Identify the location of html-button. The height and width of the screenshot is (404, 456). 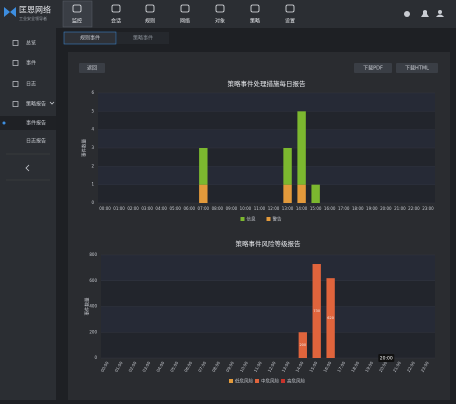
(417, 68).